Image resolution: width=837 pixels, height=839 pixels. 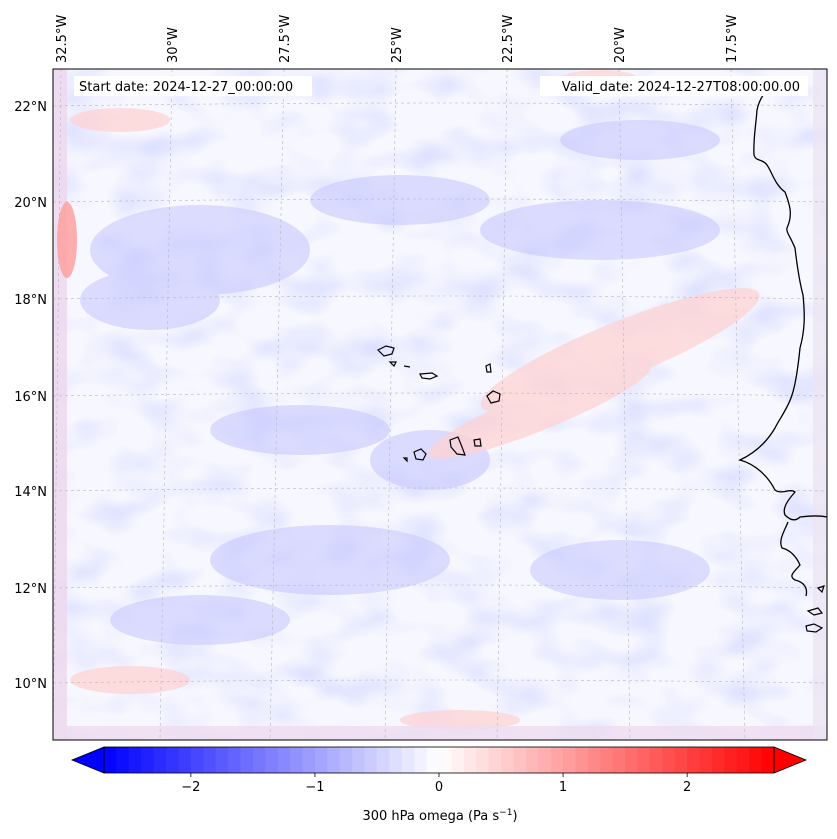 I want to click on right-boundary-band, so click(x=820, y=404).